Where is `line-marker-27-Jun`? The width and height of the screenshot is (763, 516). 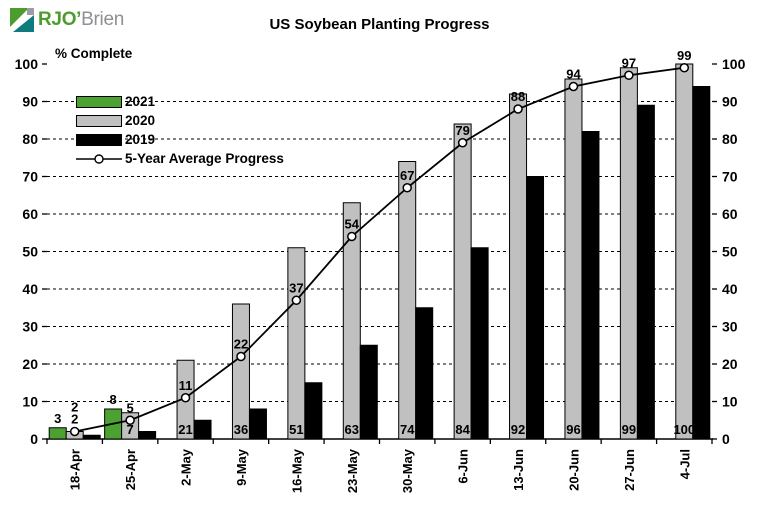
line-marker-27-Jun is located at coordinates (629, 75).